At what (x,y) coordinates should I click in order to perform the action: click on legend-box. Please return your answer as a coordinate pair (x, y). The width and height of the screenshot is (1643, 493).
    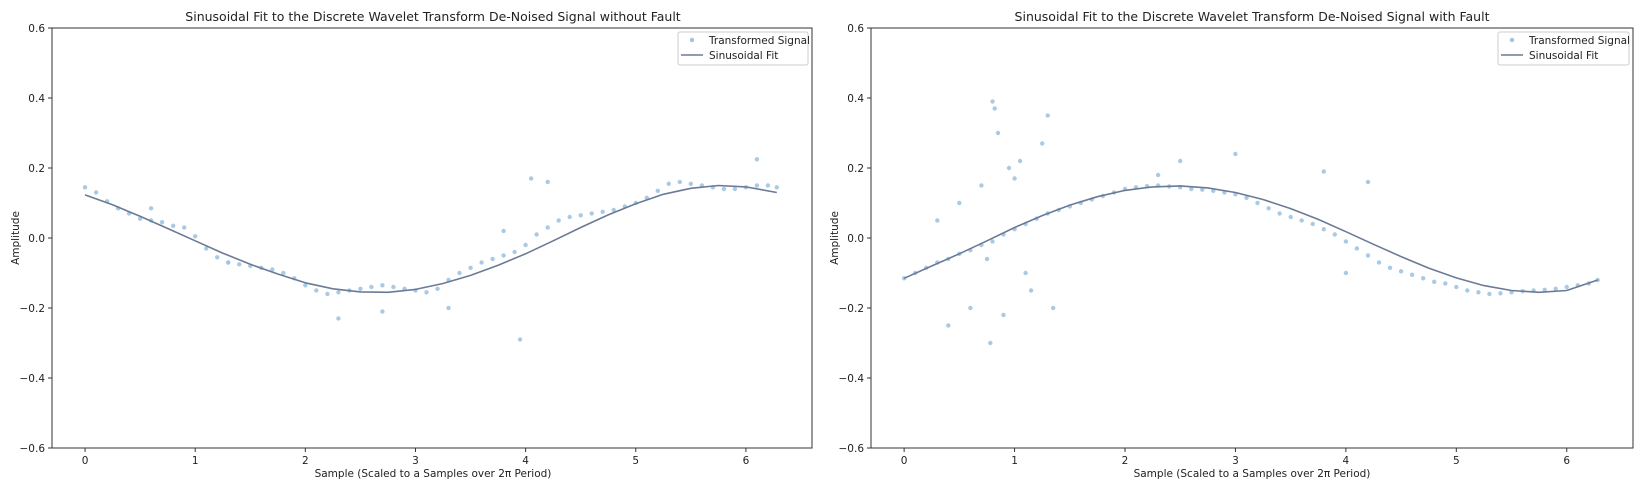
    Looking at the image, I should click on (743, 48).